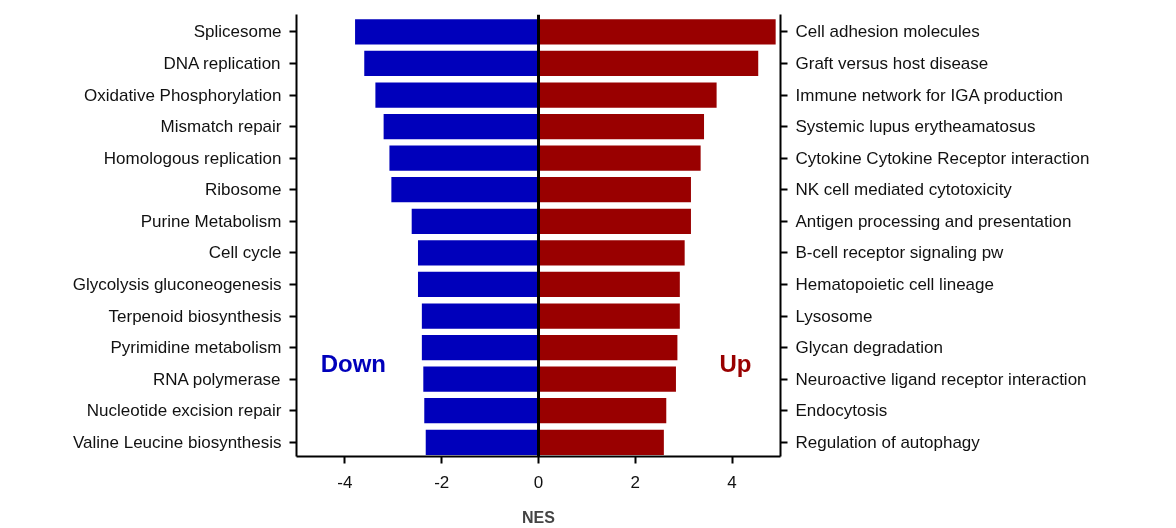 This screenshot has height=528, width=1176. Describe the element at coordinates (904, 190) in the screenshot. I see `y2-tick-label: NK cell mediated cytotoxicity` at that location.